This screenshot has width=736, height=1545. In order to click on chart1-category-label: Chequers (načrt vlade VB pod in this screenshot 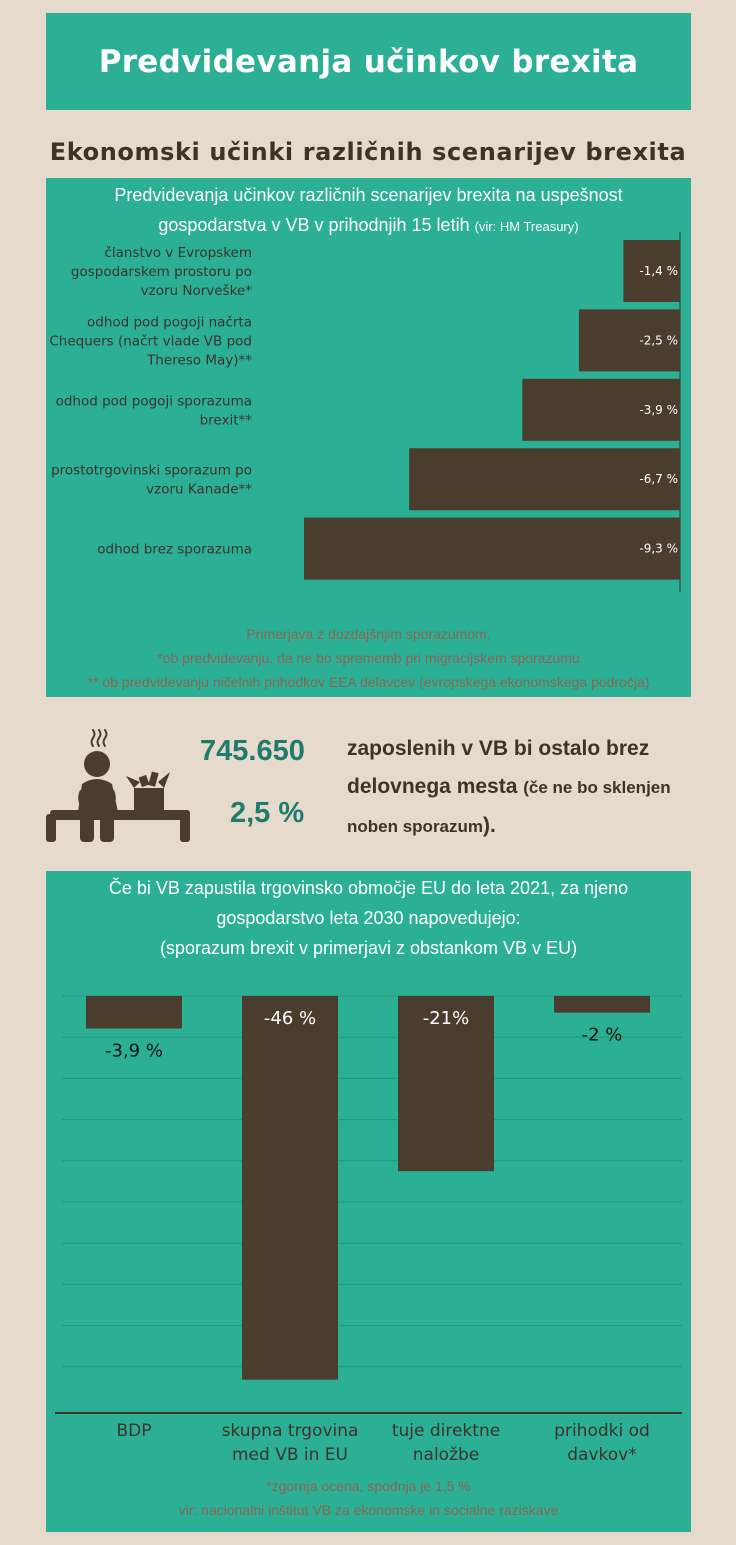, I will do `click(150, 341)`.